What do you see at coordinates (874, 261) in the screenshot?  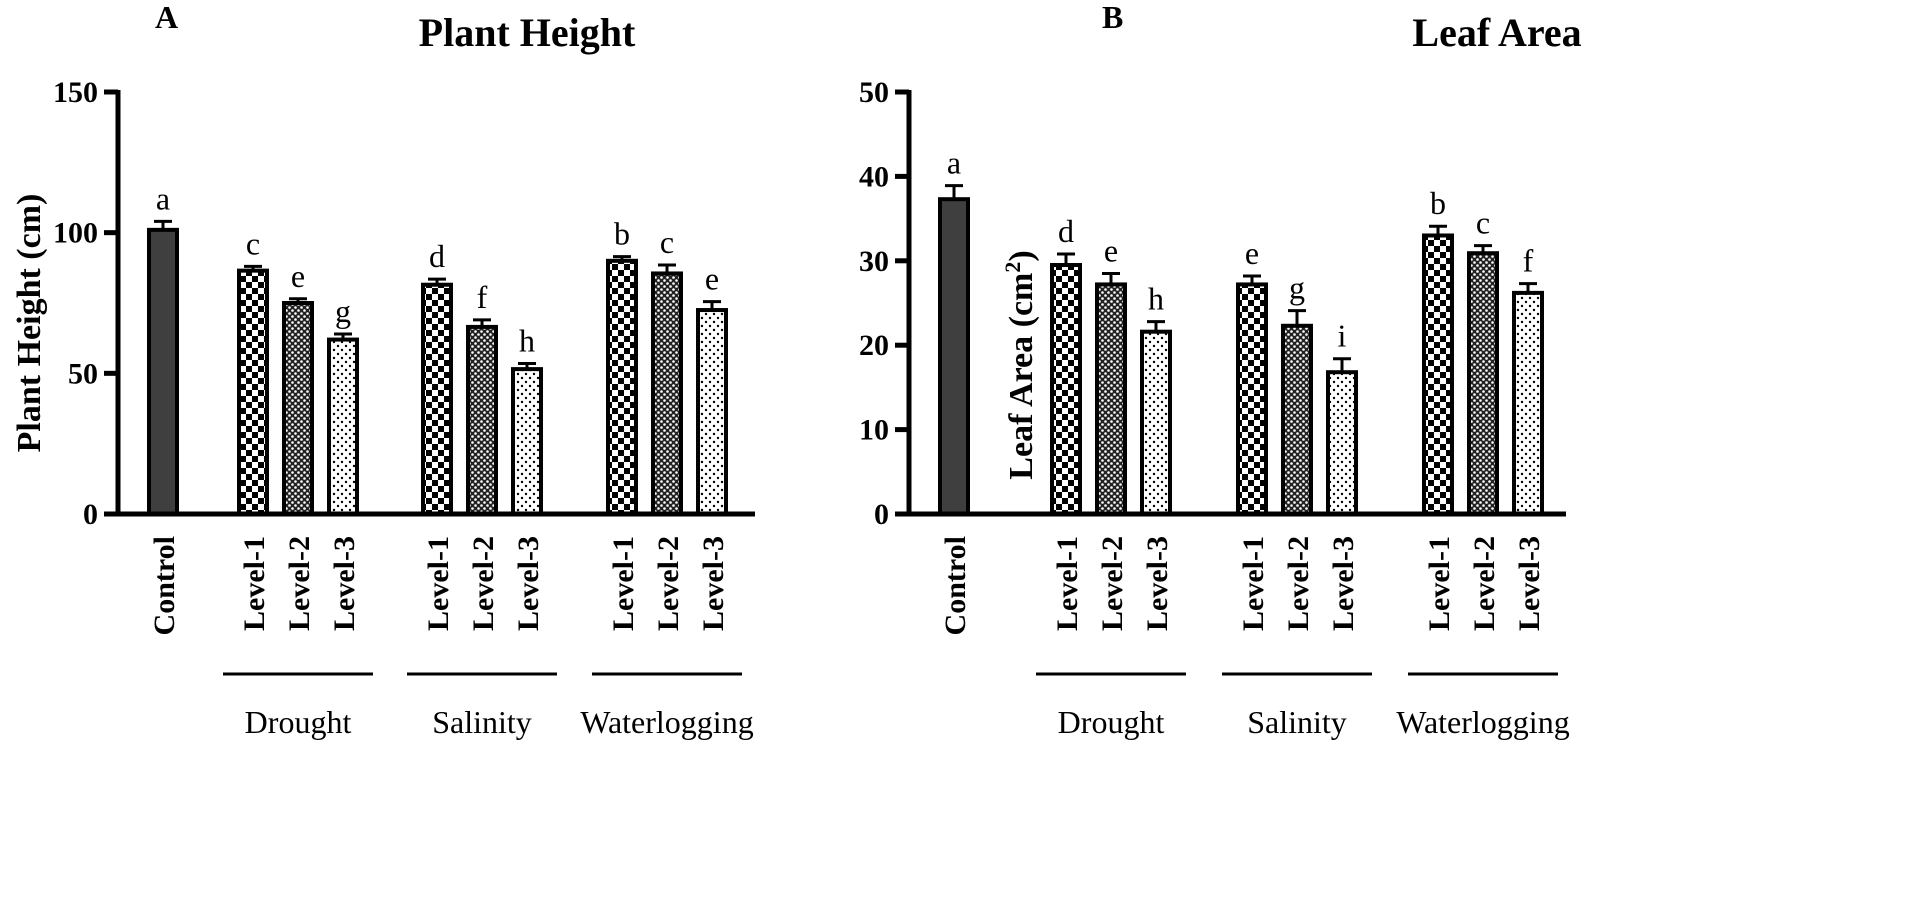 I see `y-tick-label: 30` at bounding box center [874, 261].